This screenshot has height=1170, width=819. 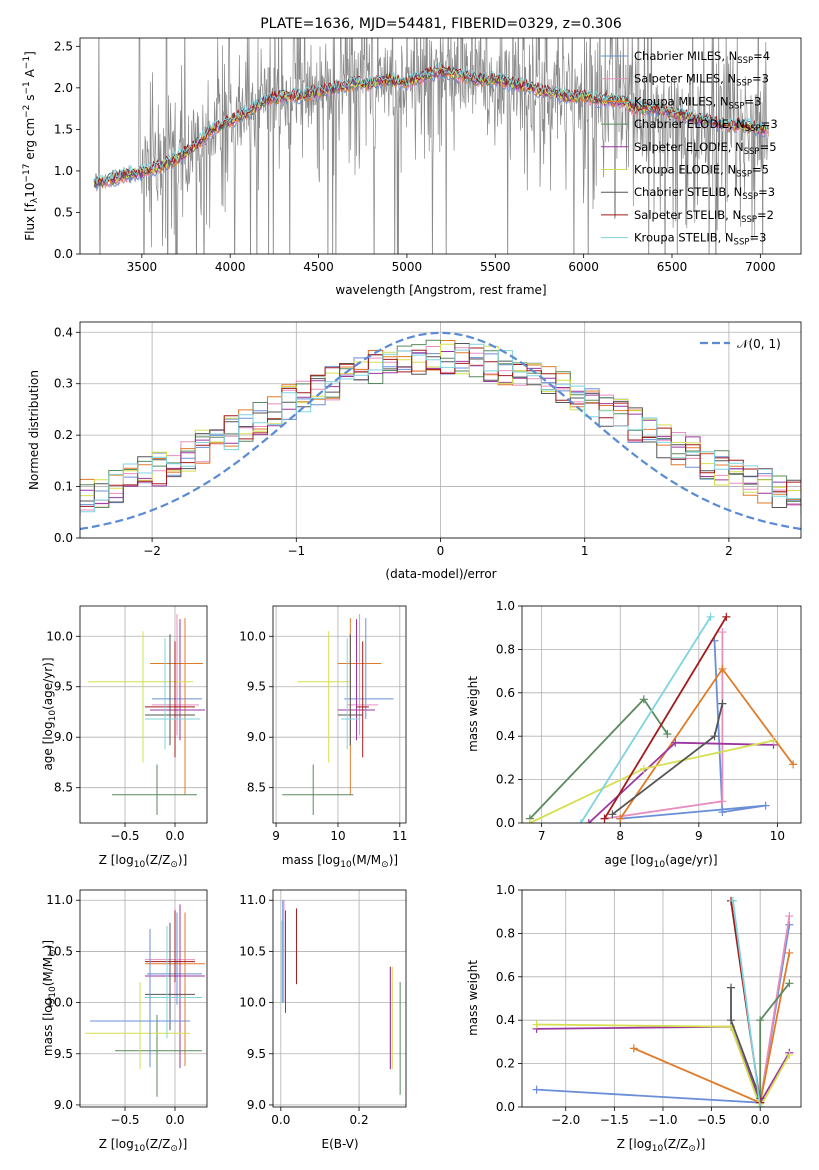 What do you see at coordinates (230, 267) in the screenshot?
I see `x-tick-label: 4000` at bounding box center [230, 267].